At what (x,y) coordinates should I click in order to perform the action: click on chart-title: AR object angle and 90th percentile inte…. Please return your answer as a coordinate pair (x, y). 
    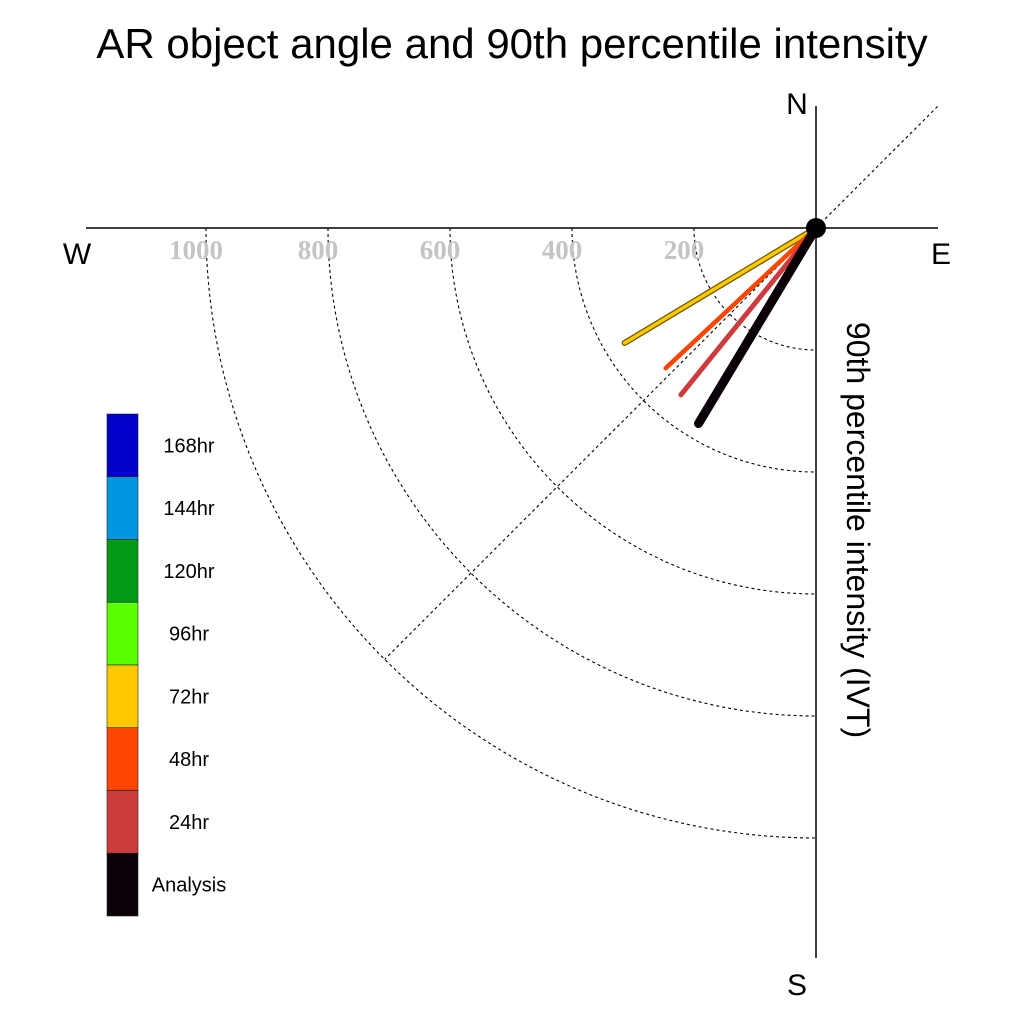
    Looking at the image, I should click on (511, 43).